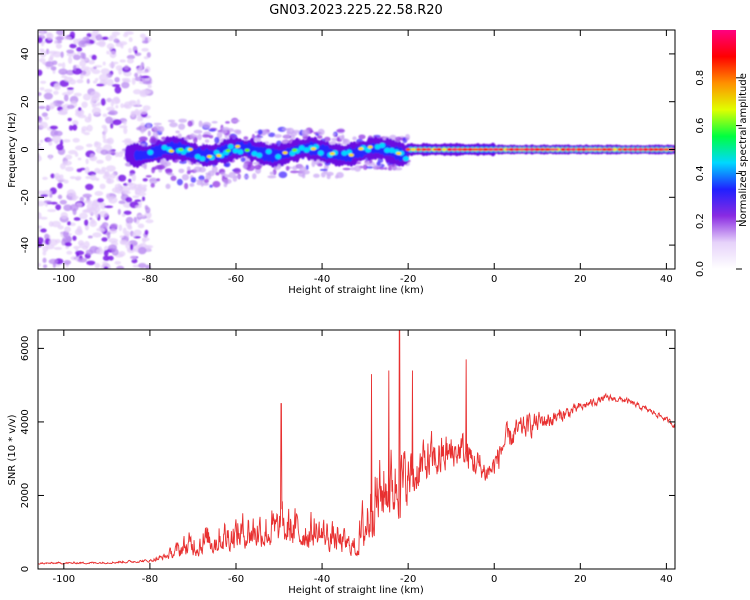  I want to click on spectrogram-y-tick-label: -40, so click(25, 245).